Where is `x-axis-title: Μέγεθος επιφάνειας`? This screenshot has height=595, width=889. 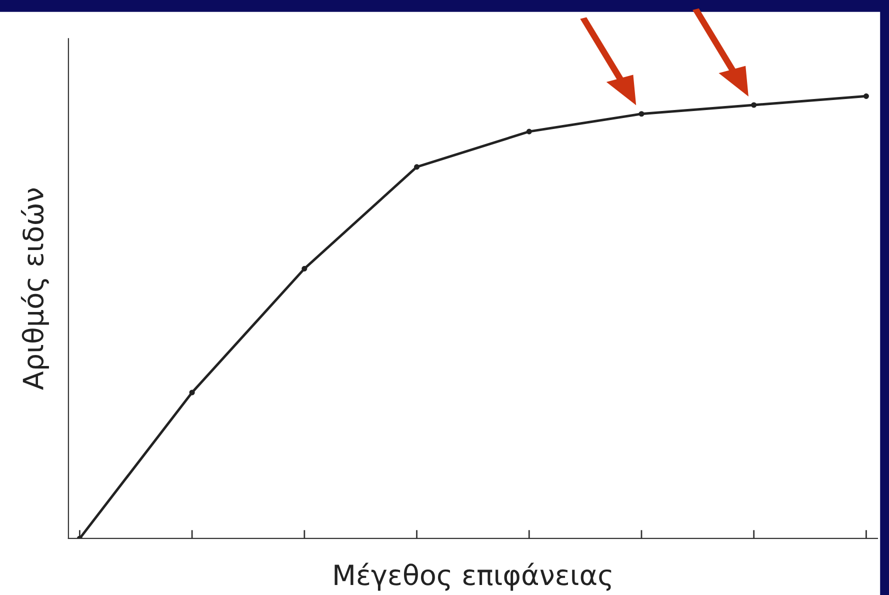 x-axis-title: Μέγεθος επιφάνειας is located at coordinates (473, 576).